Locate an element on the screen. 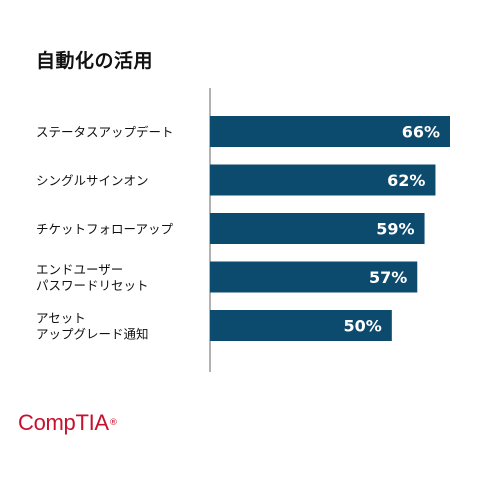 Image resolution: width=500 pixels, height=500 pixels. category-label-0: ステータスアップデート is located at coordinates (105, 132).